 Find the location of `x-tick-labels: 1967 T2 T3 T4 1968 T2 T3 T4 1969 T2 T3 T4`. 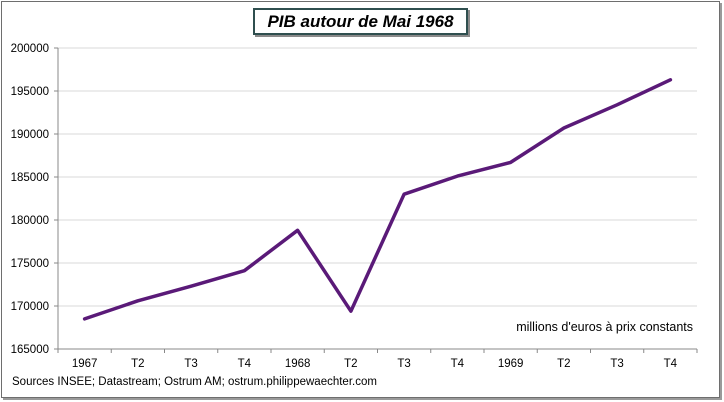

x-tick-labels: 1967 T2 T3 T4 1968 T2 T3 T4 1969 T2 T3 T4 is located at coordinates (375, 364).